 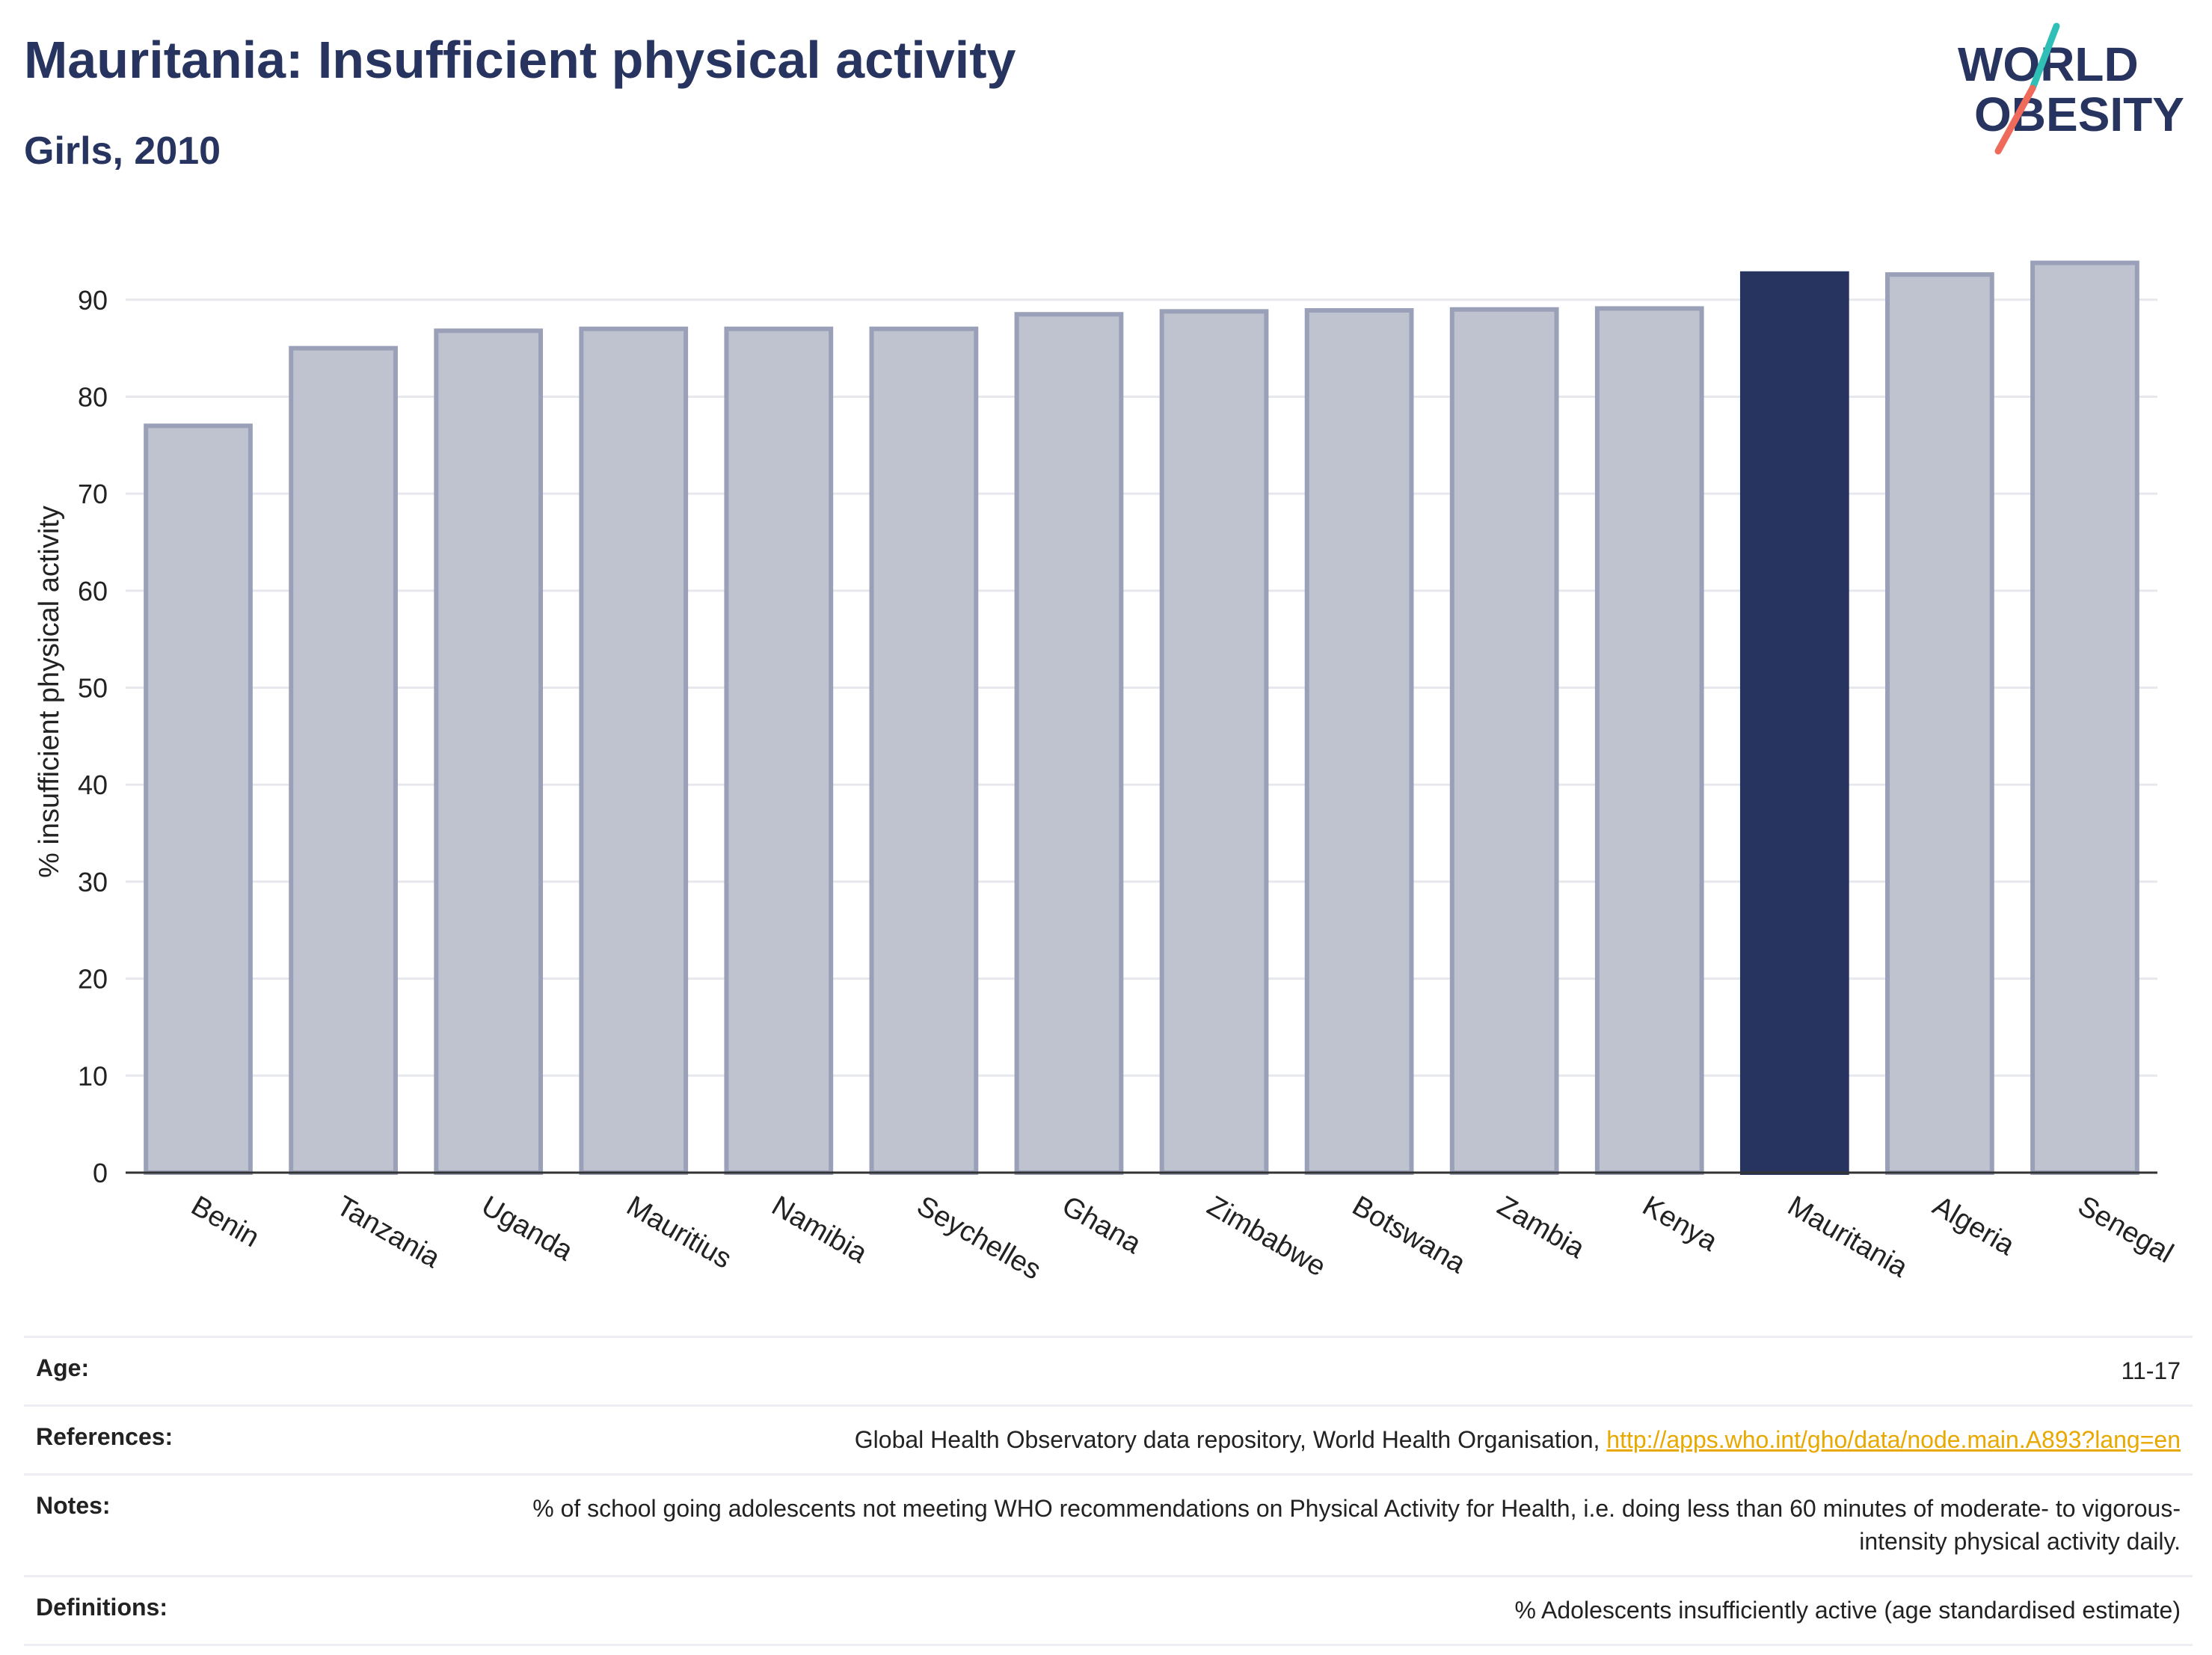 What do you see at coordinates (343, 760) in the screenshot?
I see `bar-tanzania` at bounding box center [343, 760].